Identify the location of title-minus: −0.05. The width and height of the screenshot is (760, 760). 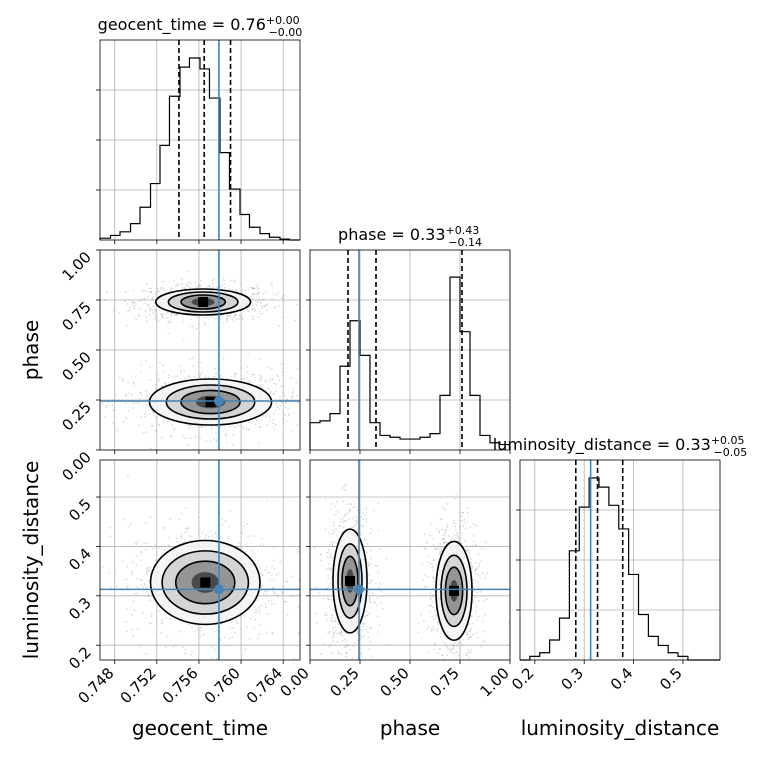
(731, 452).